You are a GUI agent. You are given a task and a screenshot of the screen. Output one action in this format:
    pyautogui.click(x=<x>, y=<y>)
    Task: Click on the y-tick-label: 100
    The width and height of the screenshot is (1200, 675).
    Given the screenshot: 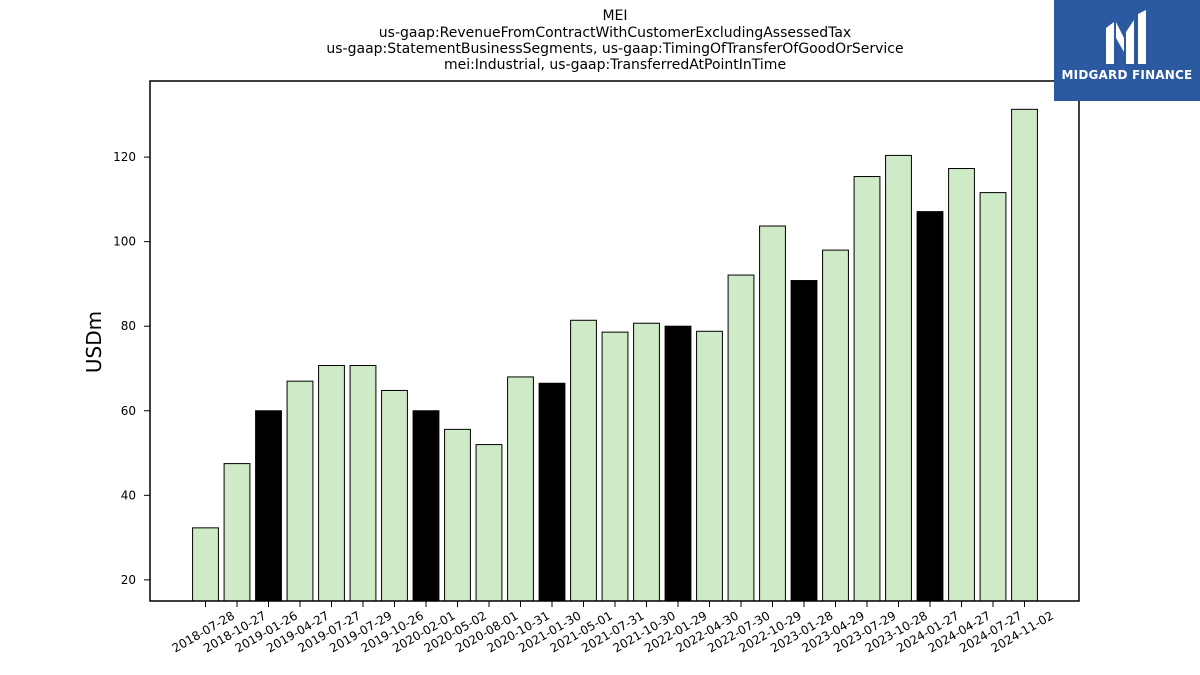 What is the action you would take?
    pyautogui.click(x=124, y=242)
    